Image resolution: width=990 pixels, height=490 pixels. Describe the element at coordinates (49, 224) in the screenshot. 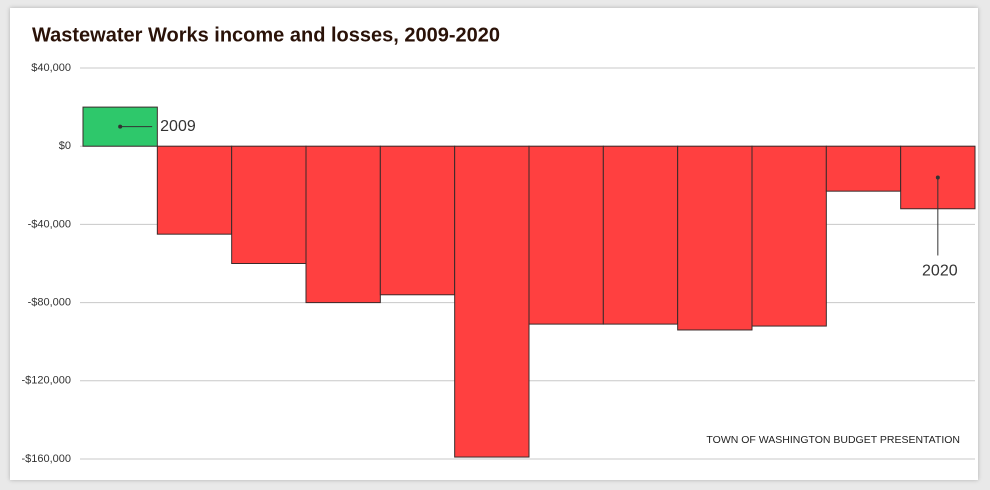

I see `y-tick-label: -$40,000` at that location.